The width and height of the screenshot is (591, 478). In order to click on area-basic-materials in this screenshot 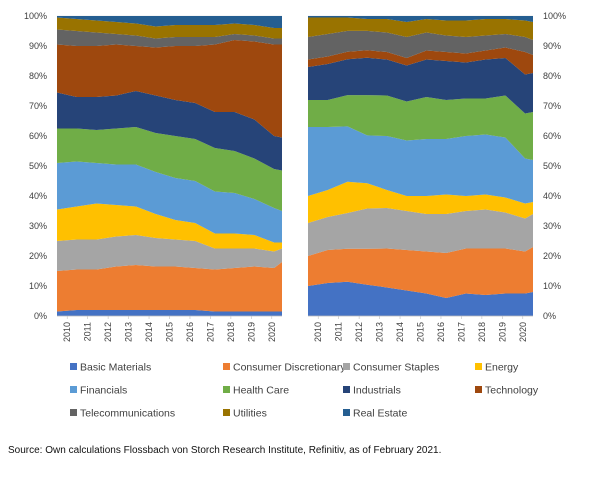, I will do `click(420, 298)`.